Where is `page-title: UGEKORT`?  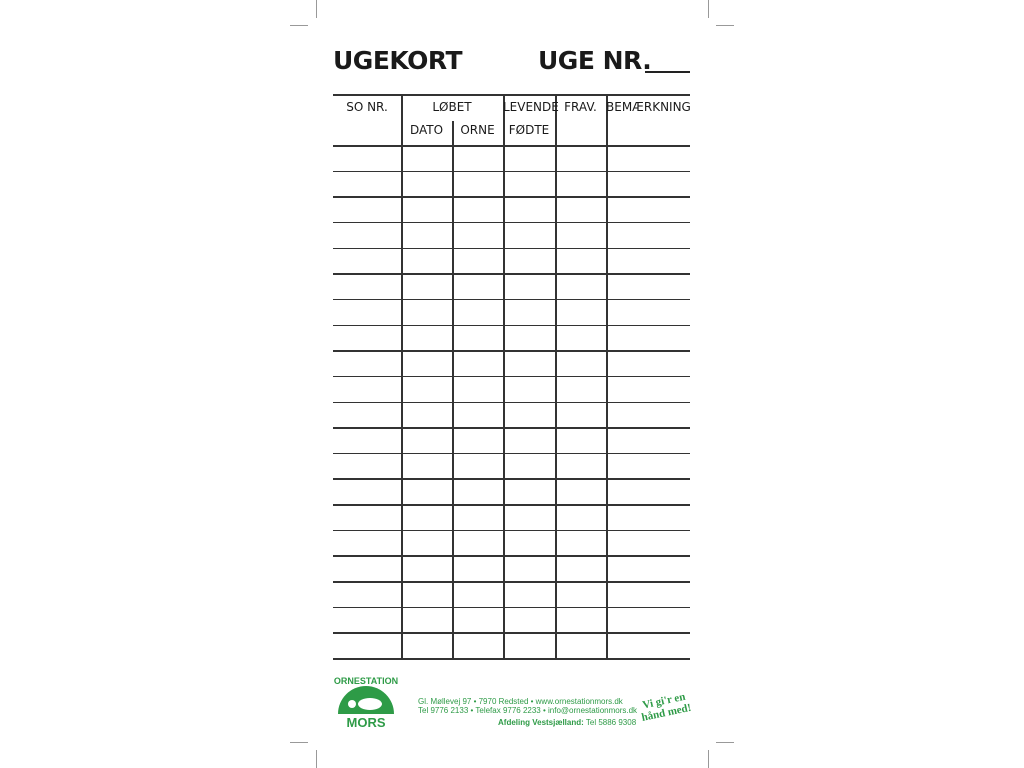
page-title: UGEKORT is located at coordinates (398, 60).